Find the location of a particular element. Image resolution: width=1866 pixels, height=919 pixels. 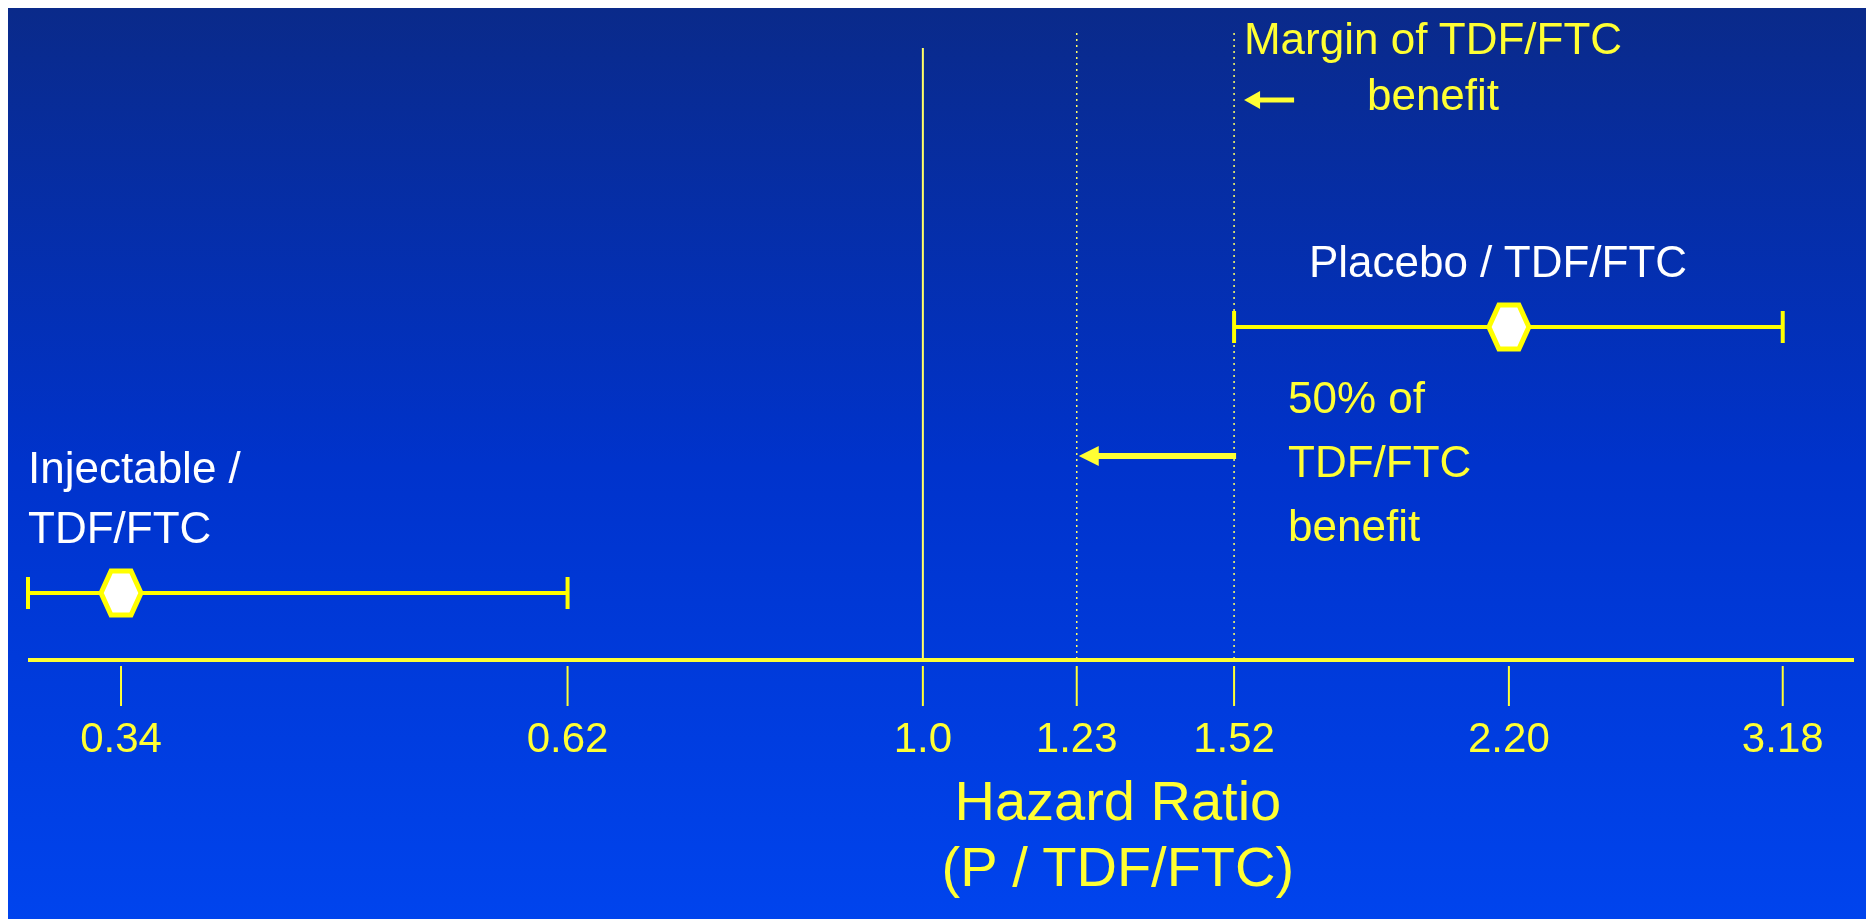

x-tick-label: 0.34 is located at coordinates (121, 737).